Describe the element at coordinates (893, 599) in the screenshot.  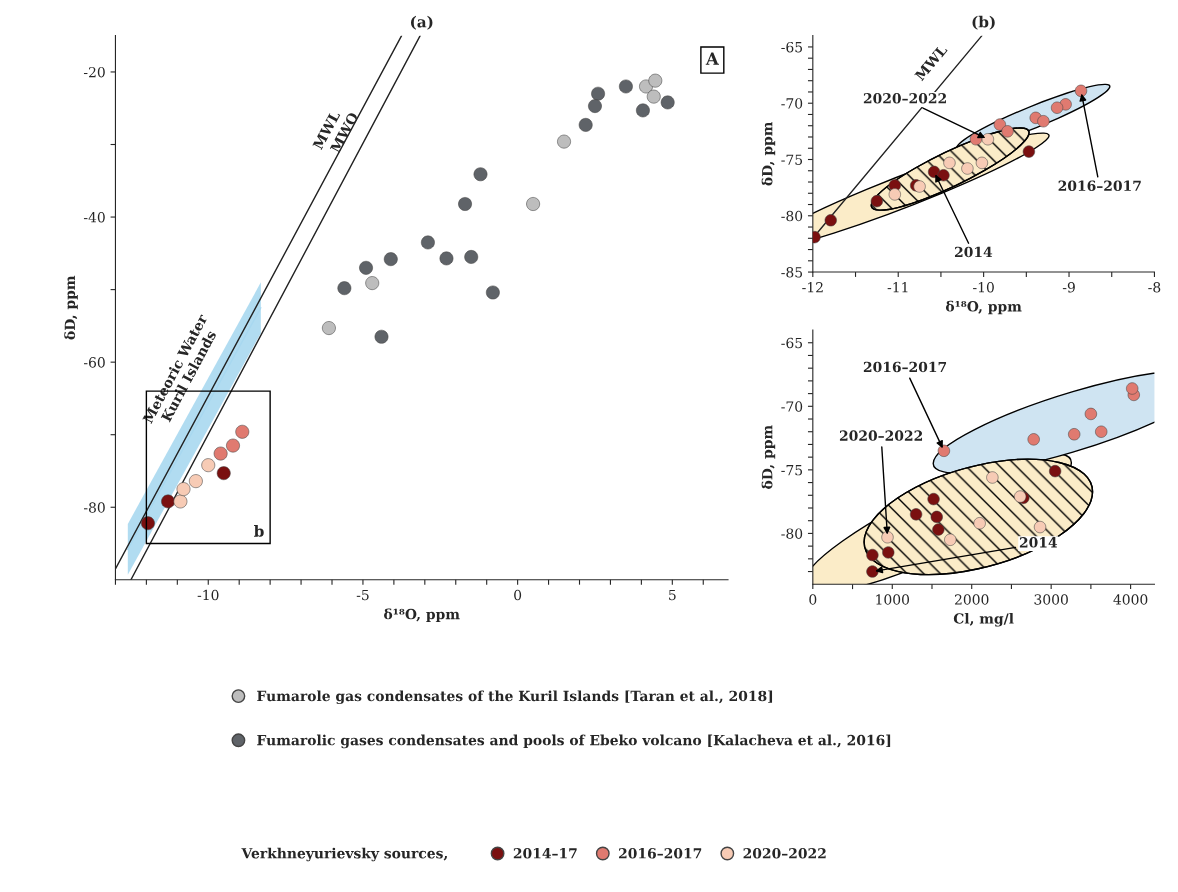
I see `x-tick-label: 1000` at that location.